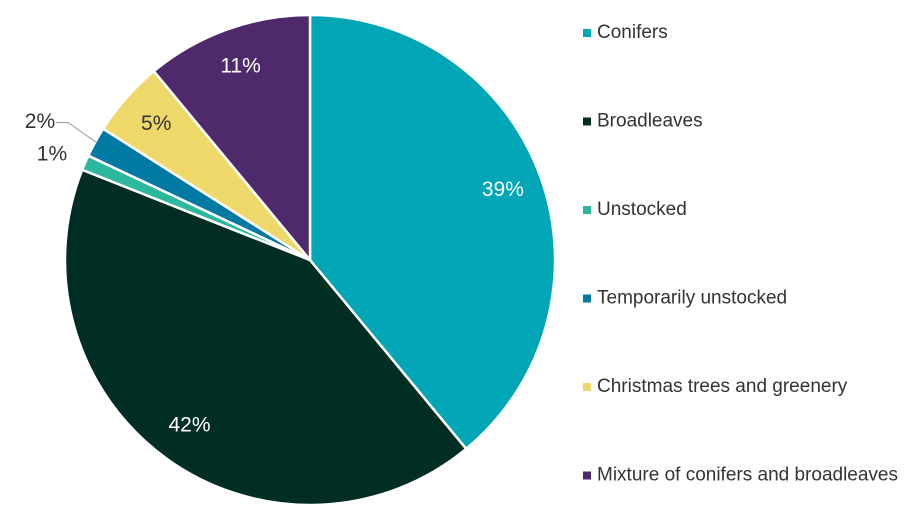 Image resolution: width=912 pixels, height=519 pixels. What do you see at coordinates (156, 123) in the screenshot?
I see `data-label: 5%` at bounding box center [156, 123].